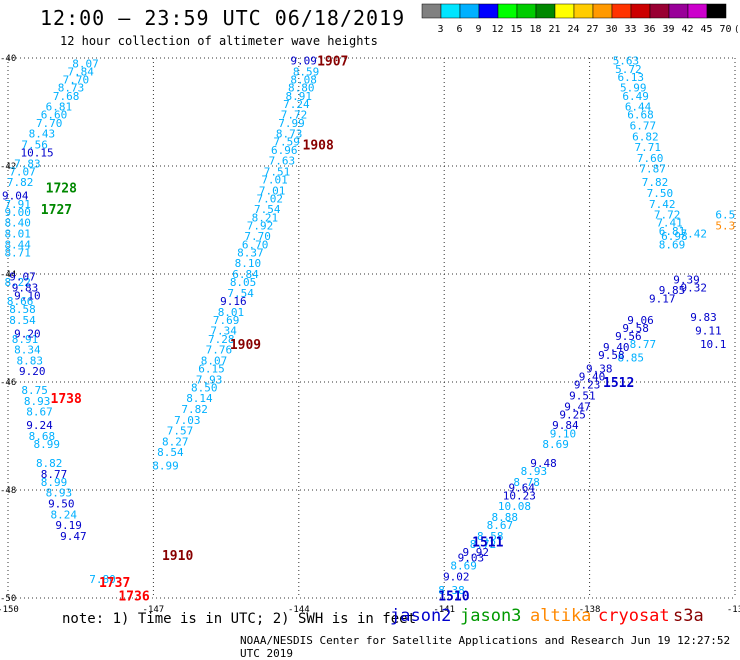 The width and height of the screenshot is (740, 660). What do you see at coordinates (27, 350) in the screenshot?
I see `wave-height-point: 8.34` at bounding box center [27, 350].